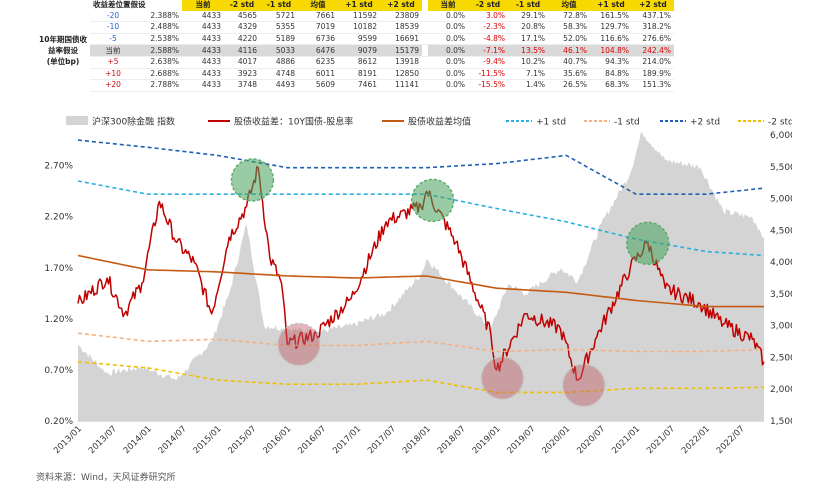  What do you see at coordinates (77, 120) in the screenshot?
I see `legend-swatch` at bounding box center [77, 120].